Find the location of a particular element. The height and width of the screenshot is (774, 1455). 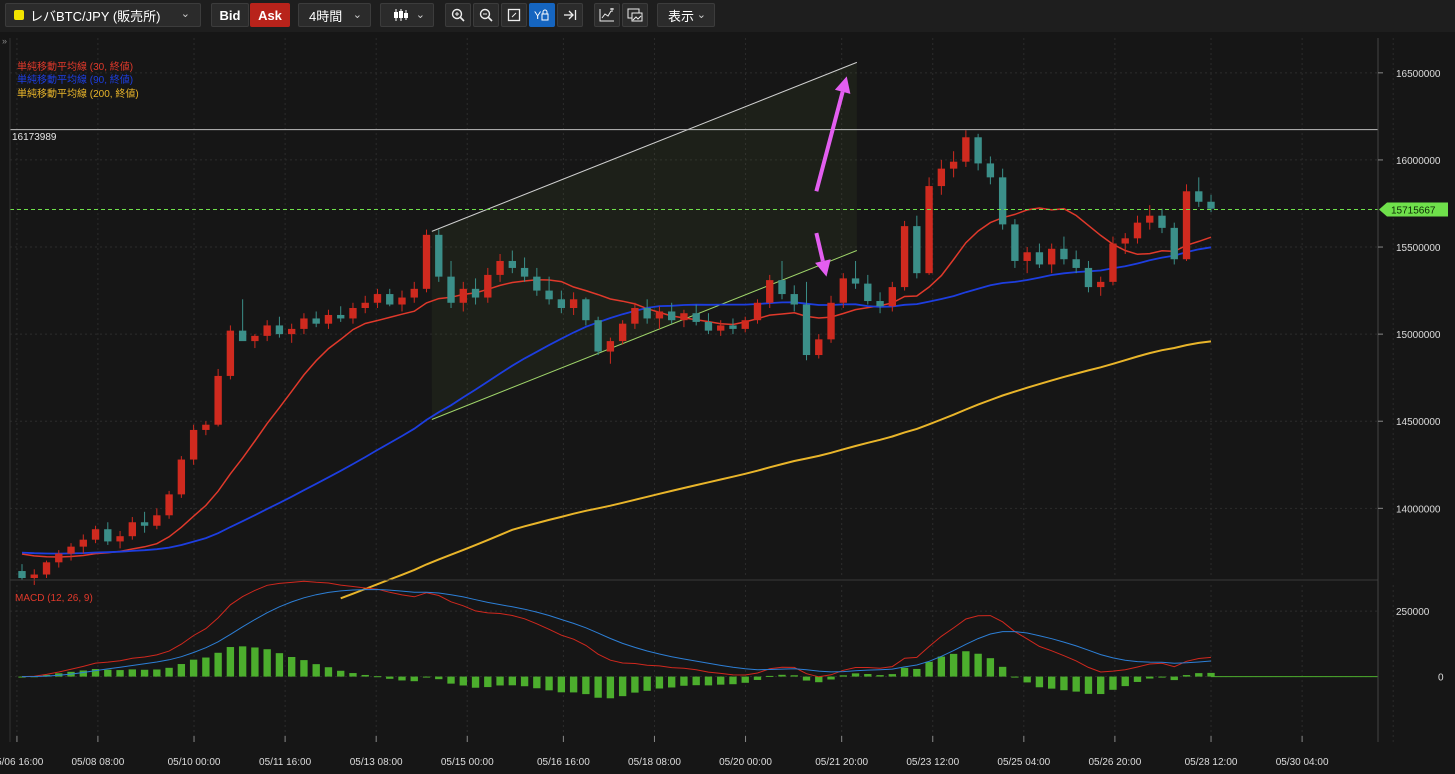

macd-line is located at coordinates (616, 629).